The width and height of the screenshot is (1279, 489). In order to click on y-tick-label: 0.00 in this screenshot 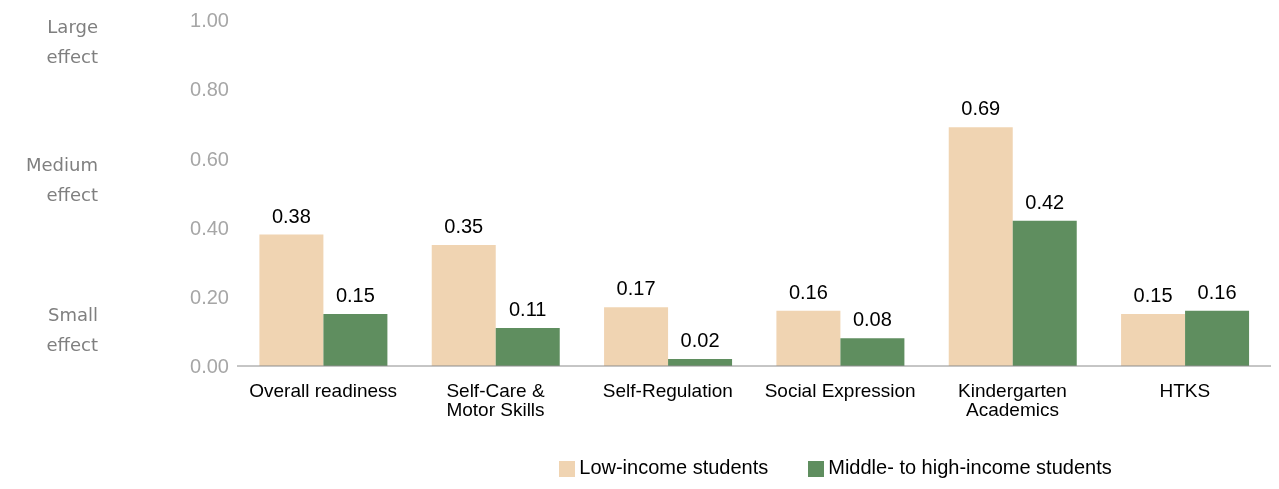, I will do `click(209, 366)`.